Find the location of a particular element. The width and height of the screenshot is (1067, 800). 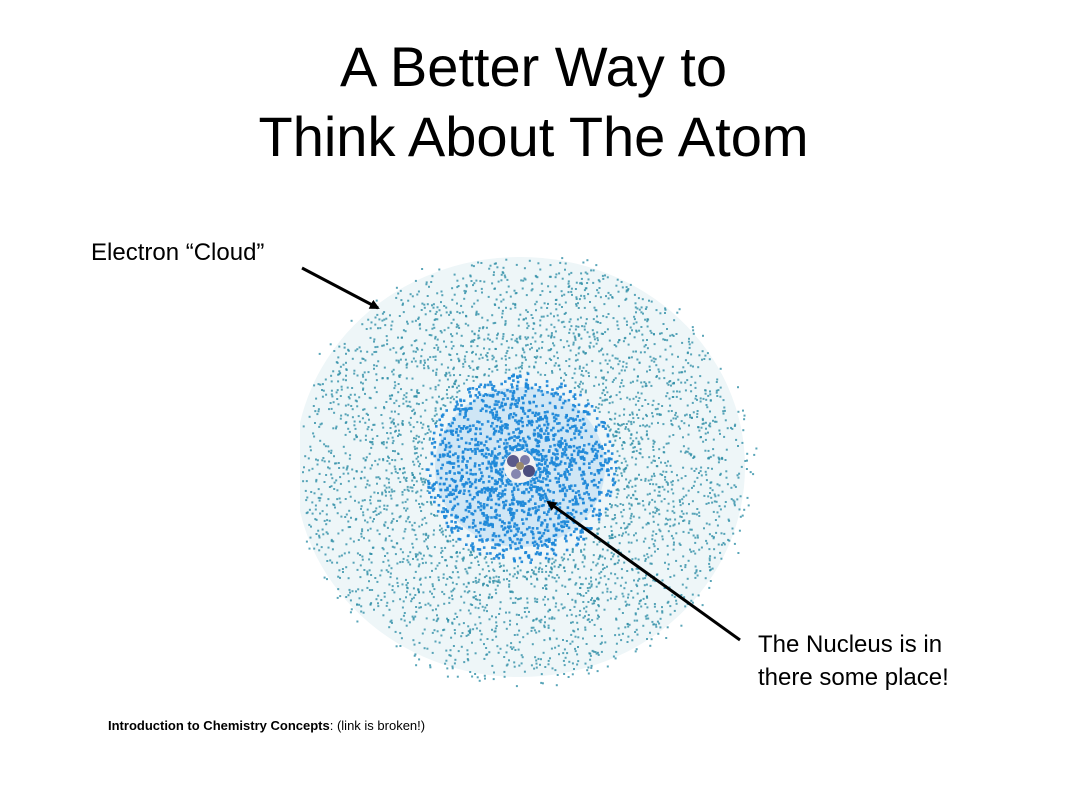

nucleus-label: The Nucleus is in there some place! is located at coordinates (853, 661).